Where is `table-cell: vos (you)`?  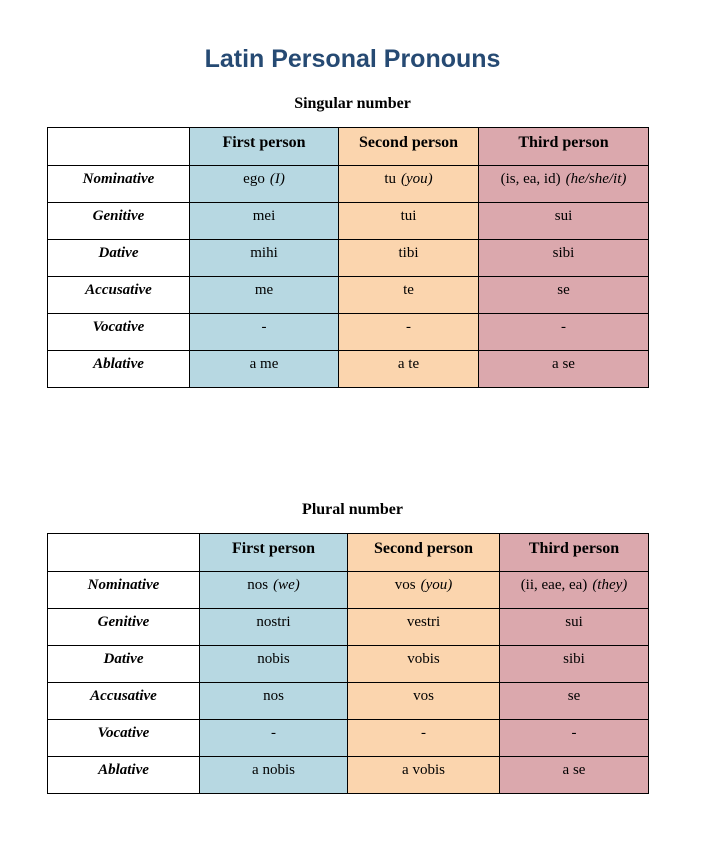 table-cell: vos (you) is located at coordinates (423, 589).